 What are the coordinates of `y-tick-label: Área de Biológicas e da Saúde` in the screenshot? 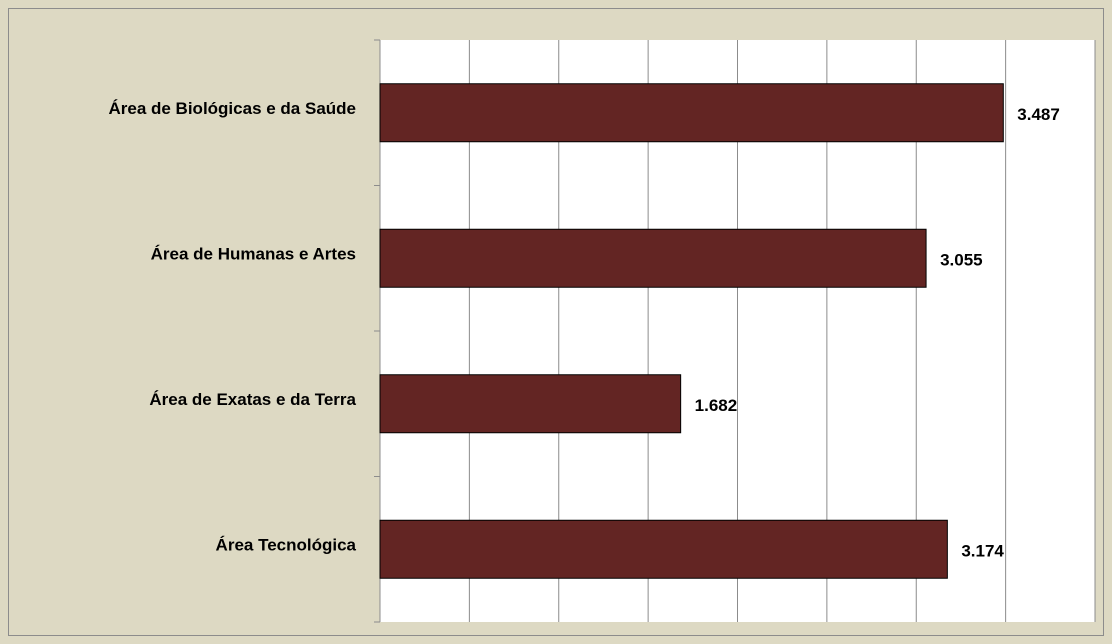 It's located at (232, 108).